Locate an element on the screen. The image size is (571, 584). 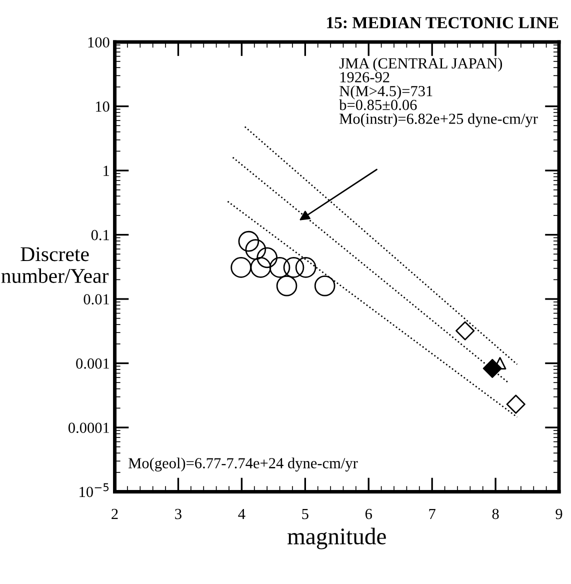
y-tick-label: 10 is located at coordinates (103, 106).